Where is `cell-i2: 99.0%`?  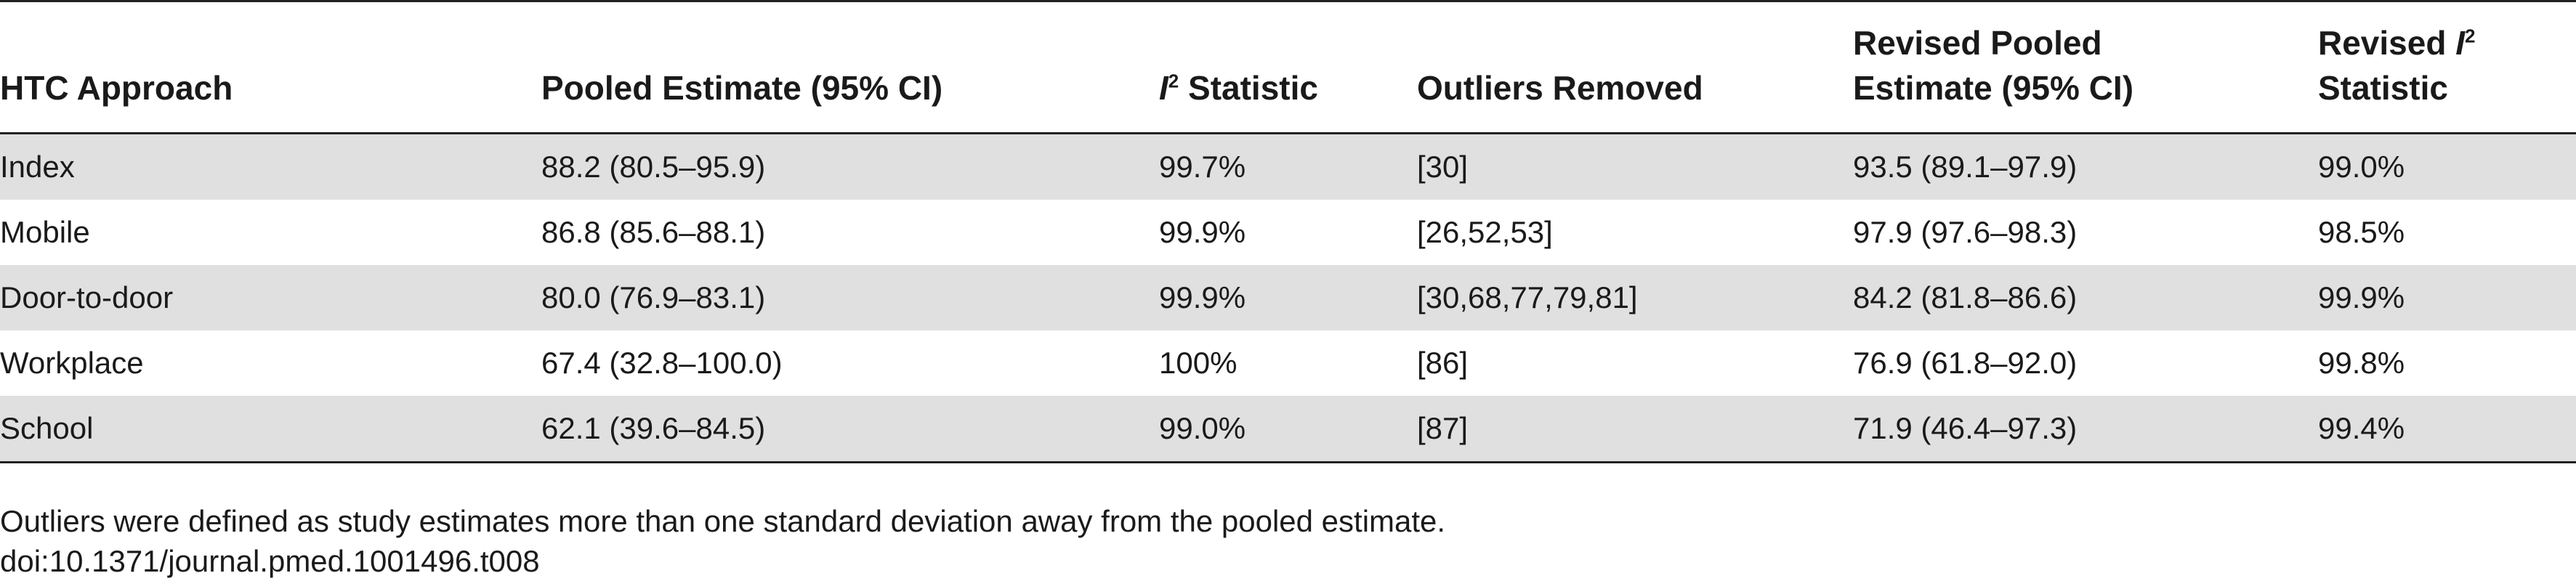
cell-i2: 99.0% is located at coordinates (1288, 429).